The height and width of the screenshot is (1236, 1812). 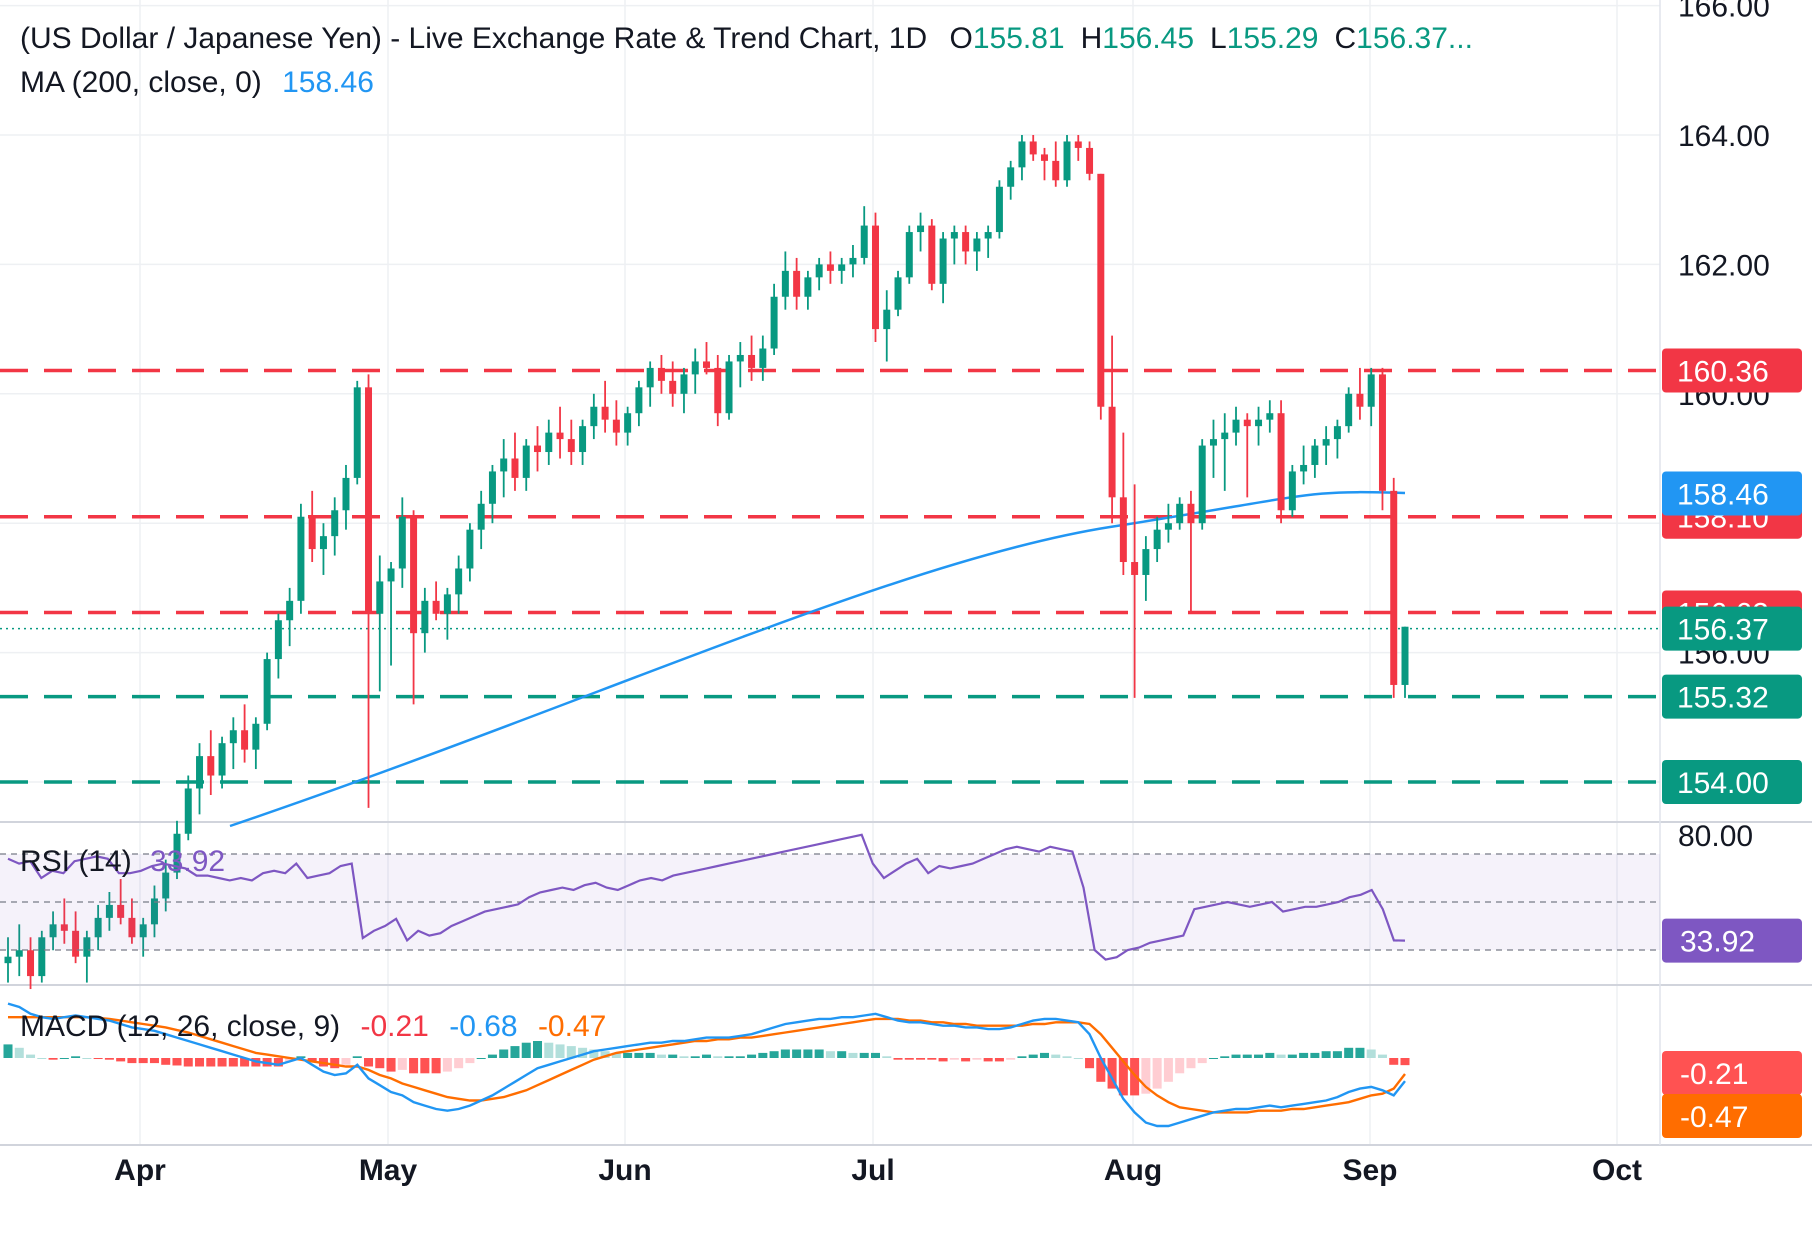 I want to click on ma-value: 158.46, so click(x=328, y=82).